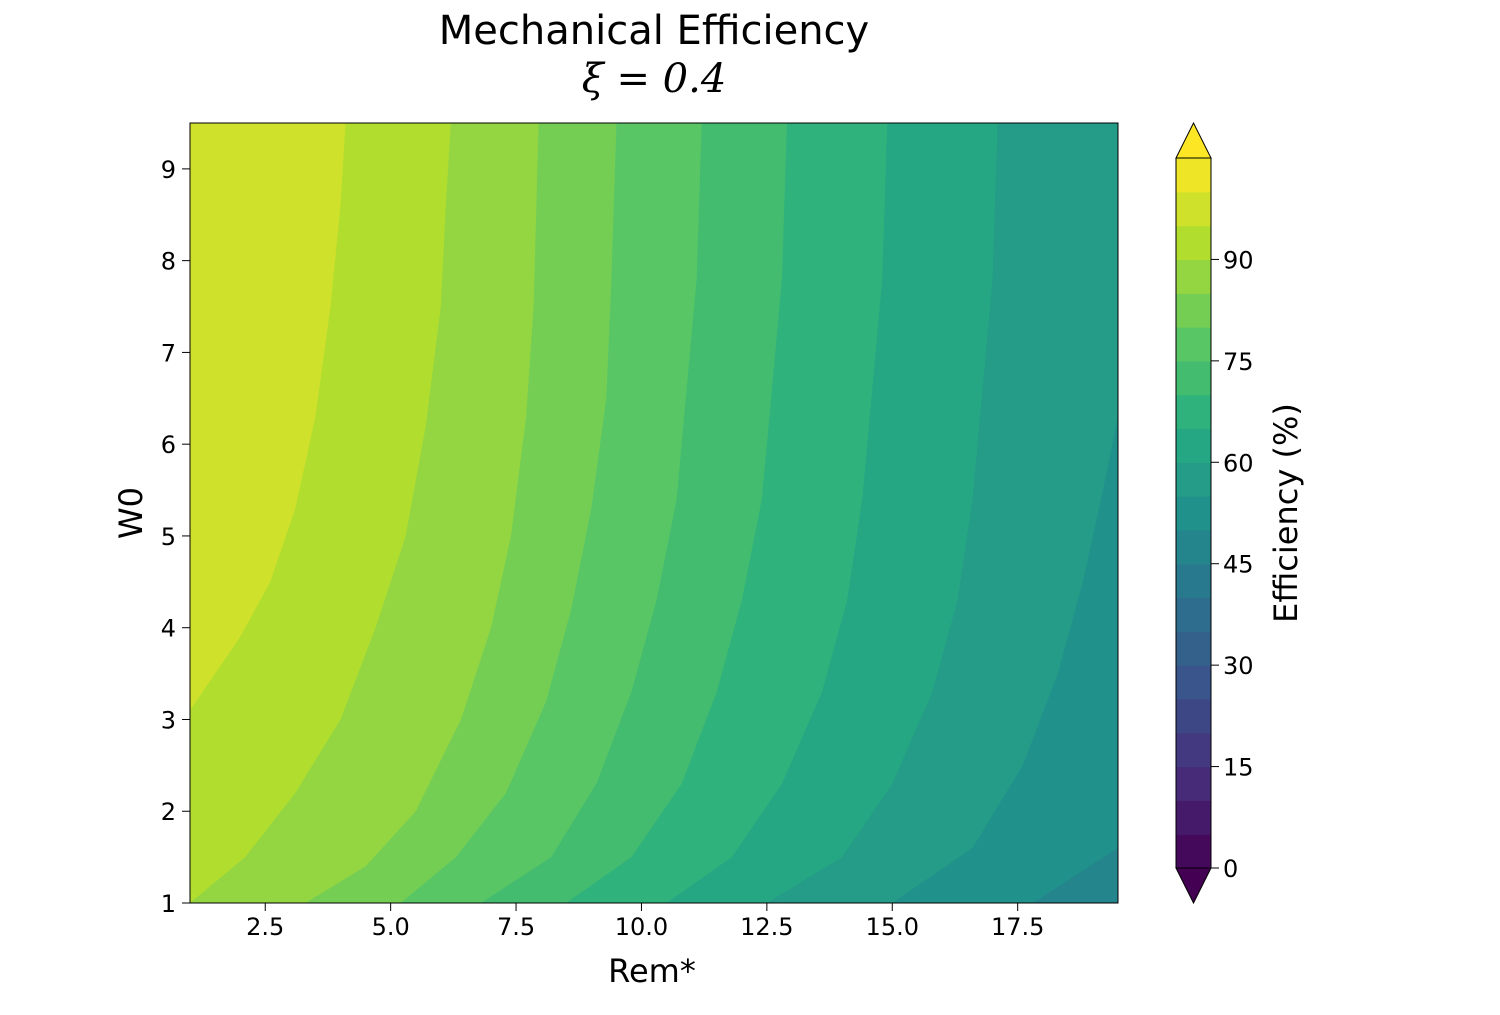  What do you see at coordinates (168, 170) in the screenshot?
I see `y-tick-label: 9` at bounding box center [168, 170].